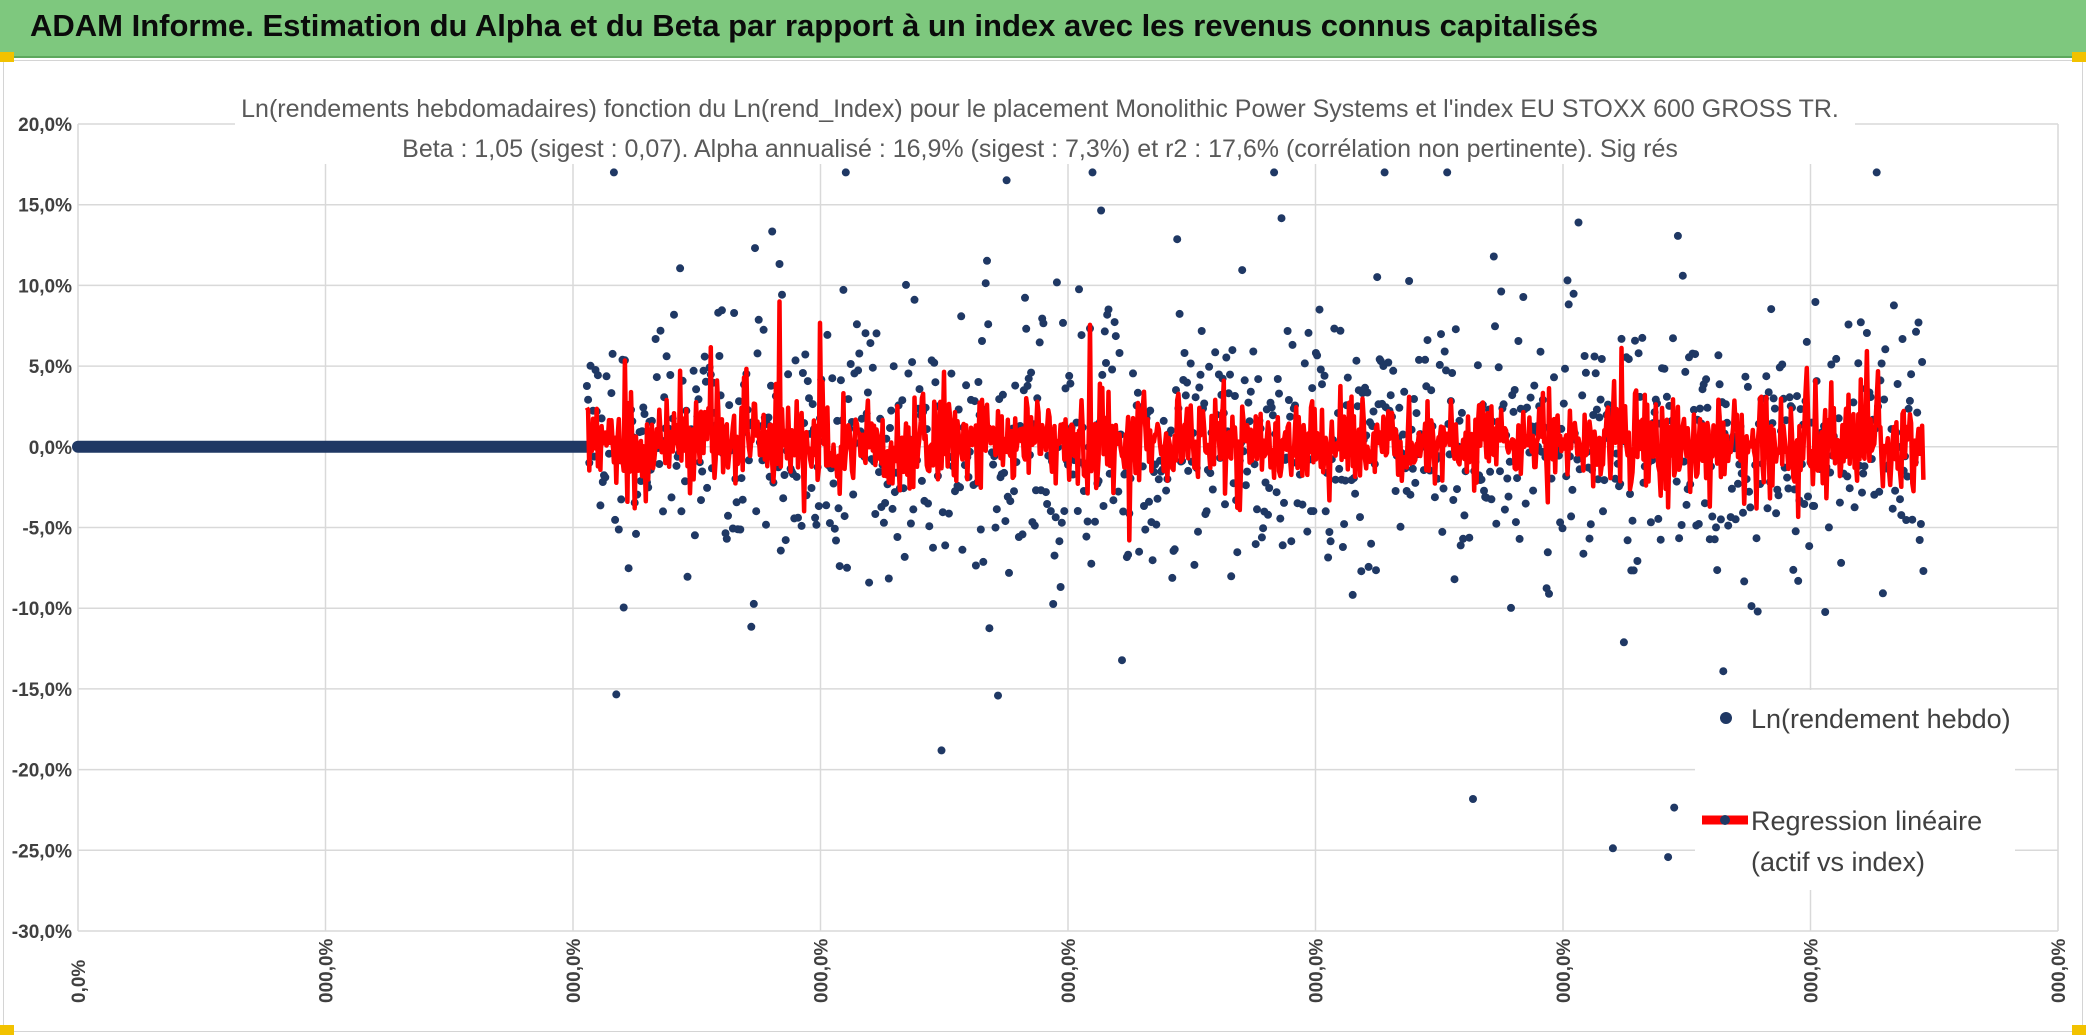 This screenshot has width=2086, height=1035. I want to click on resize-handle-top-right, so click(2079, 57).